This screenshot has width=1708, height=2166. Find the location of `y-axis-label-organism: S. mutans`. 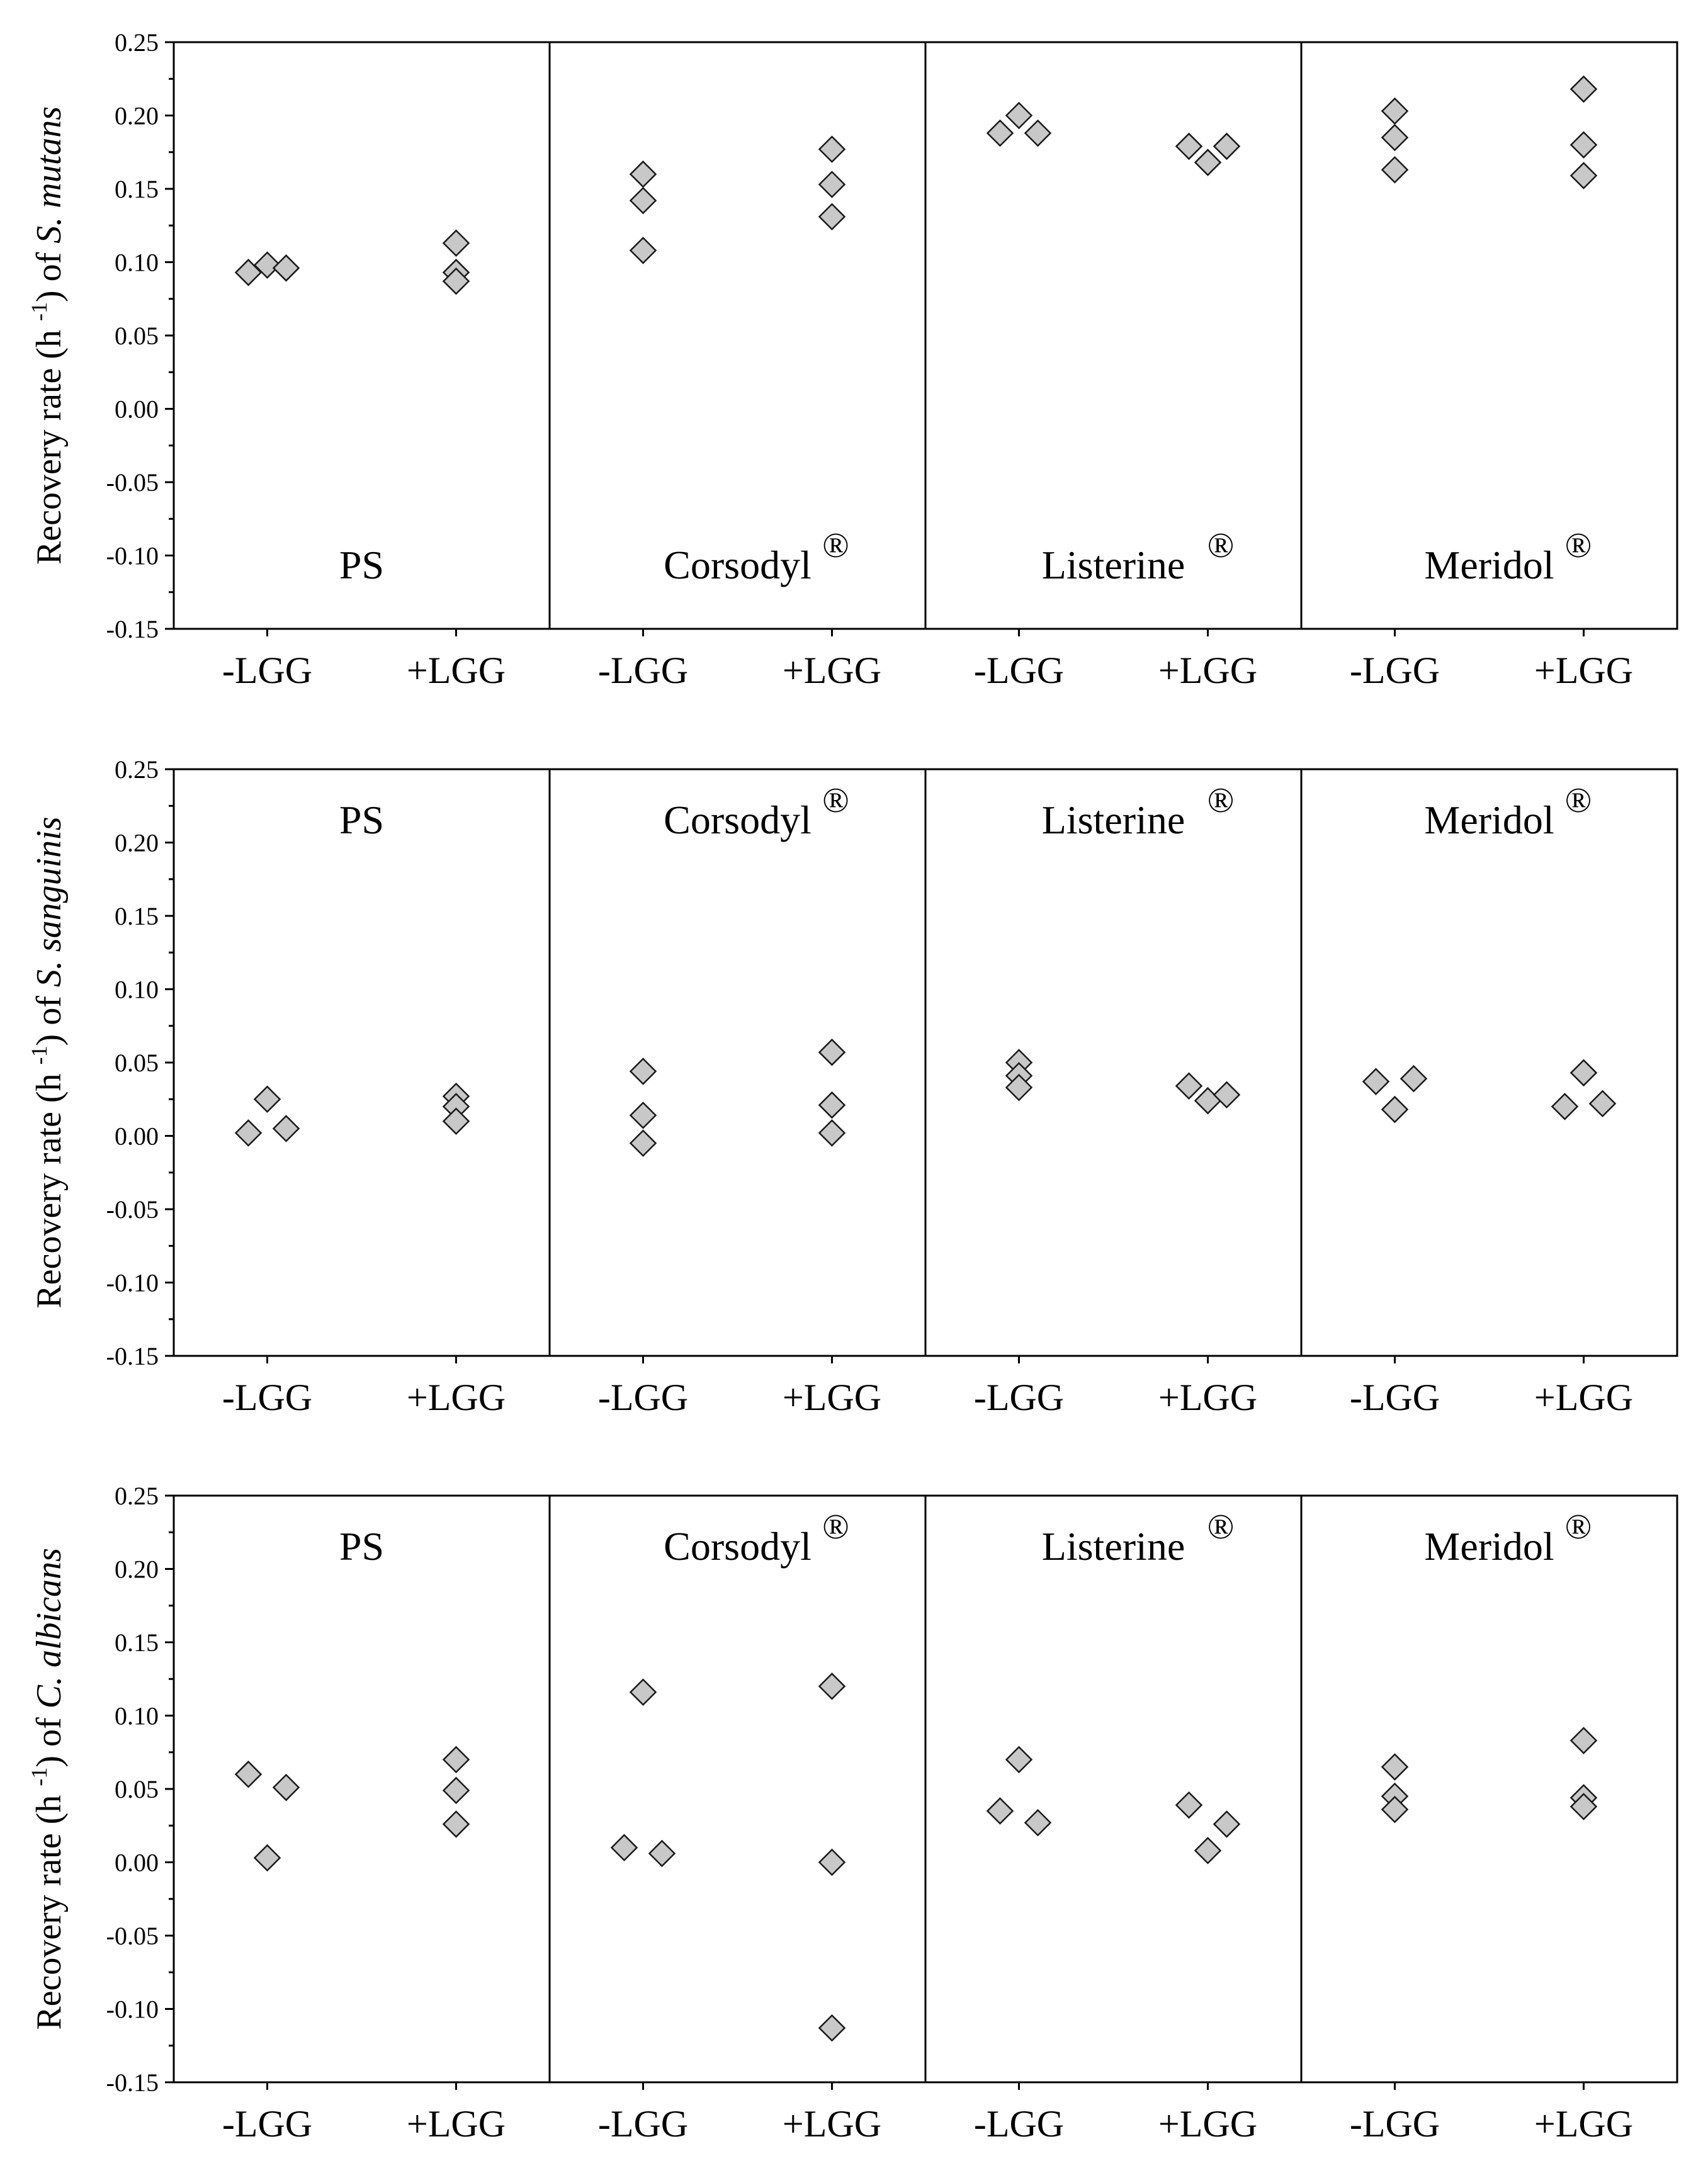

y-axis-label-organism: S. mutans is located at coordinates (49, 175).